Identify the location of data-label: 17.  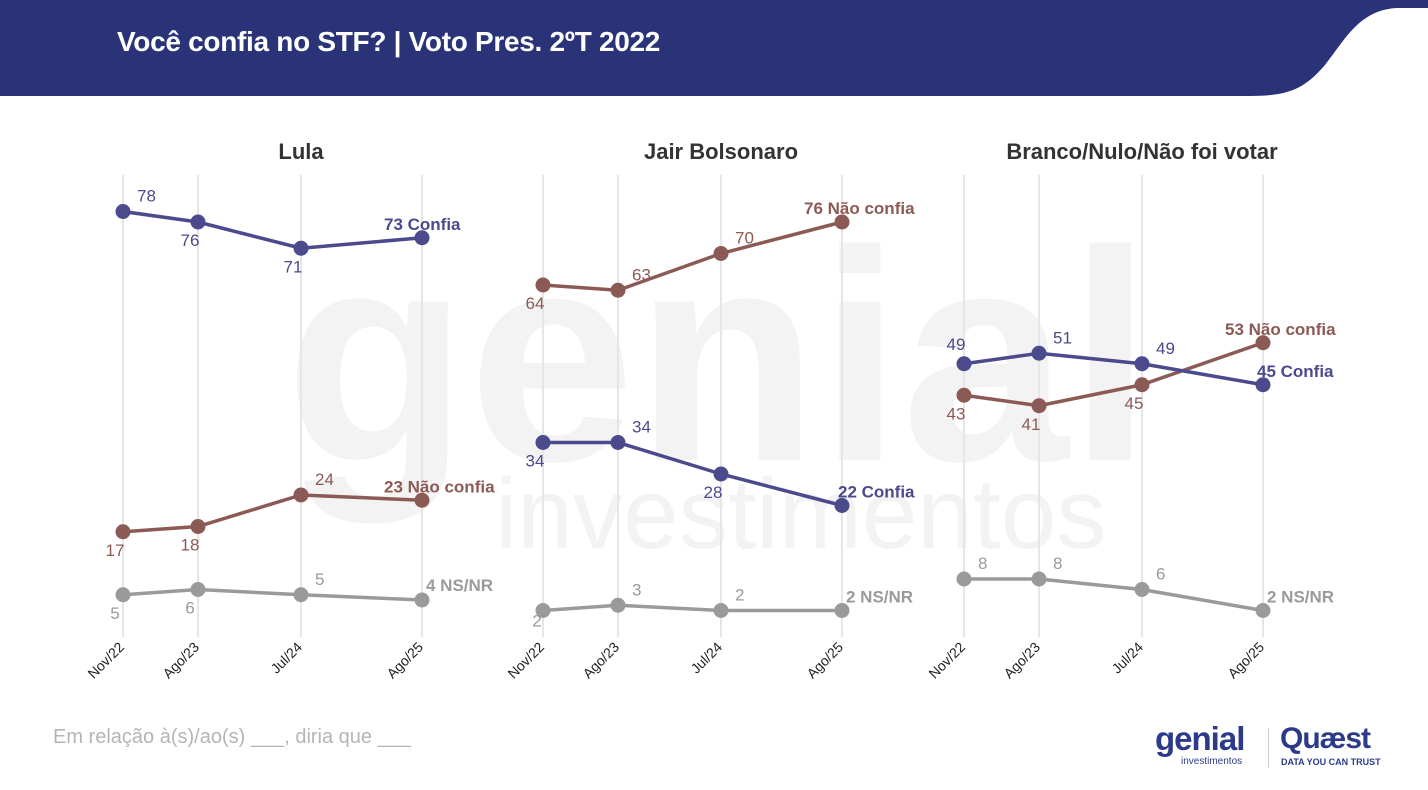
(115, 550).